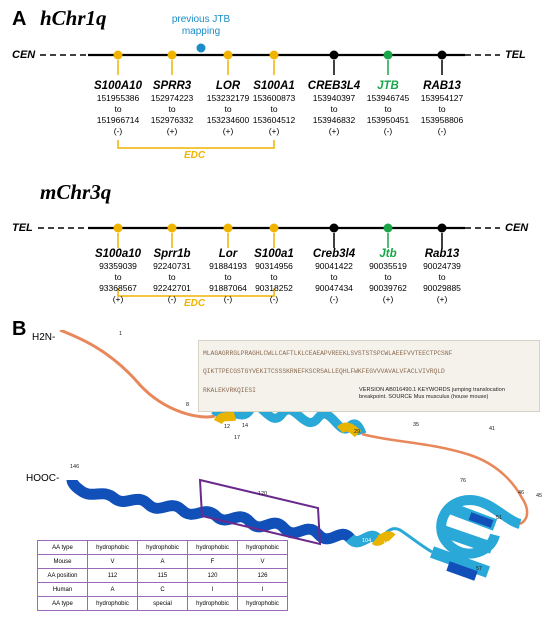 This screenshot has height=629, width=550. What do you see at coordinates (227, 427) in the screenshot?
I see `residue-label: 12` at bounding box center [227, 427].